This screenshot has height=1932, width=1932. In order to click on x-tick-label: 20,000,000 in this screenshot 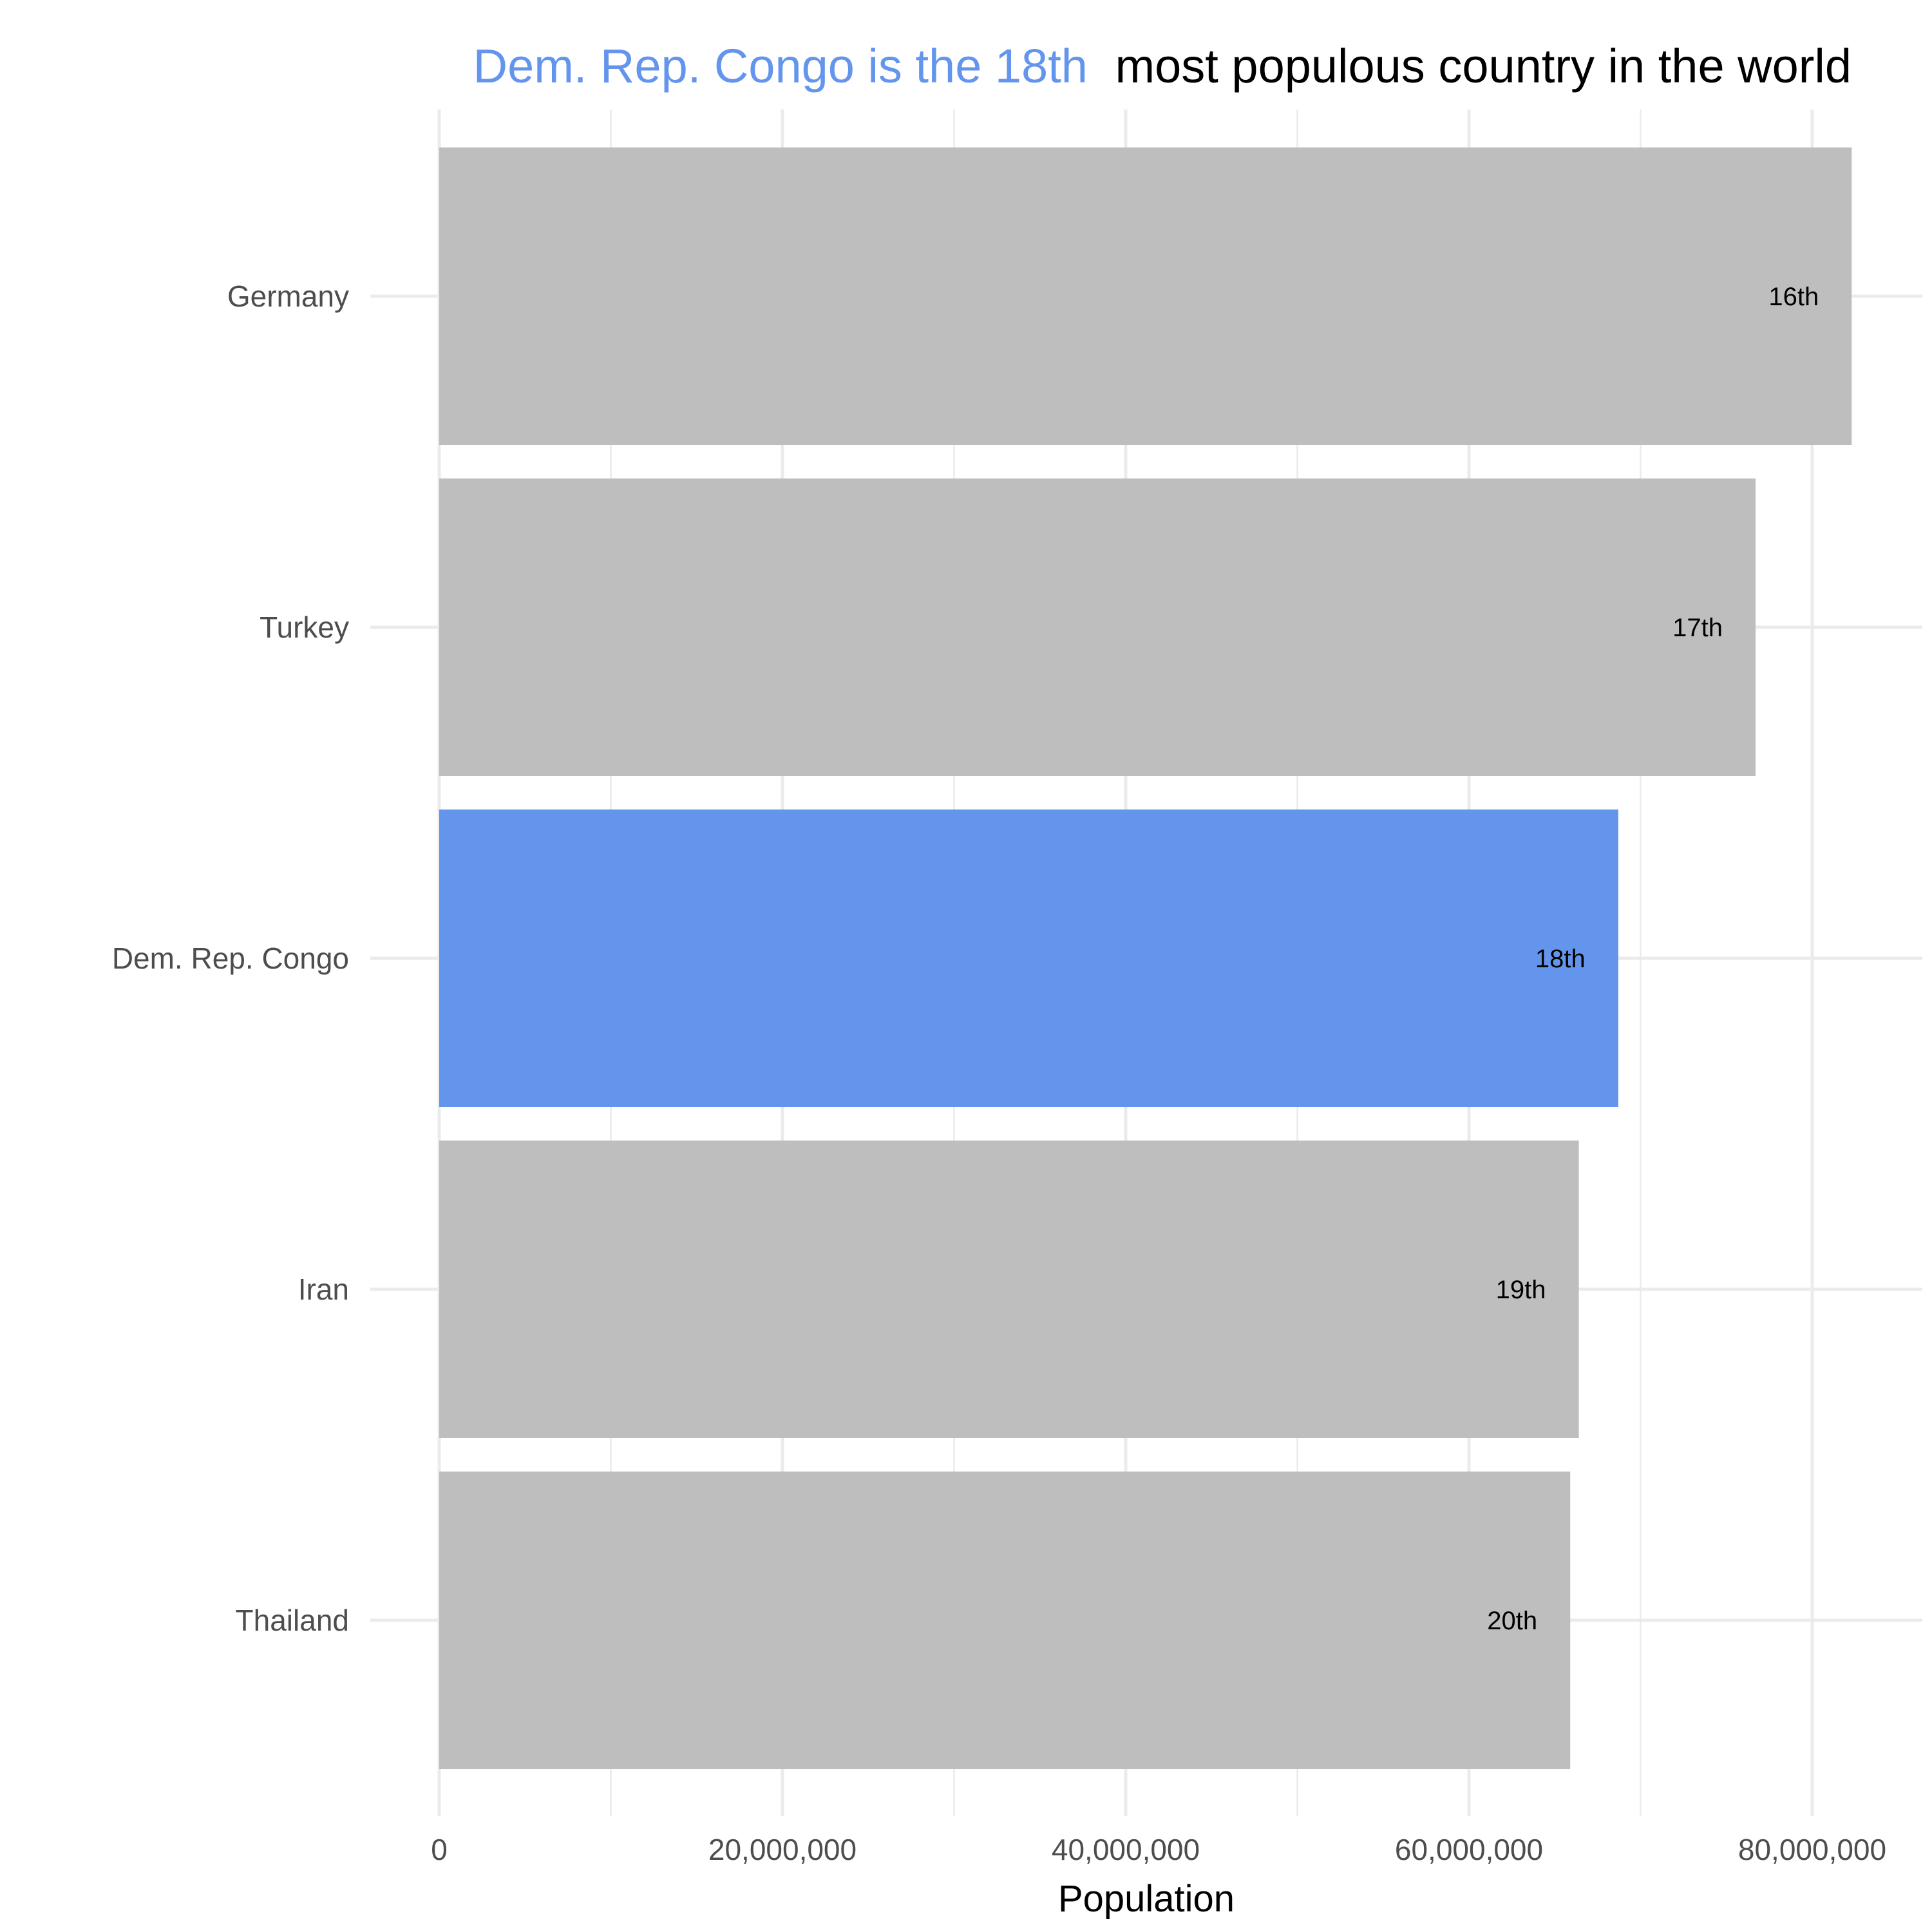, I will do `click(782, 1849)`.